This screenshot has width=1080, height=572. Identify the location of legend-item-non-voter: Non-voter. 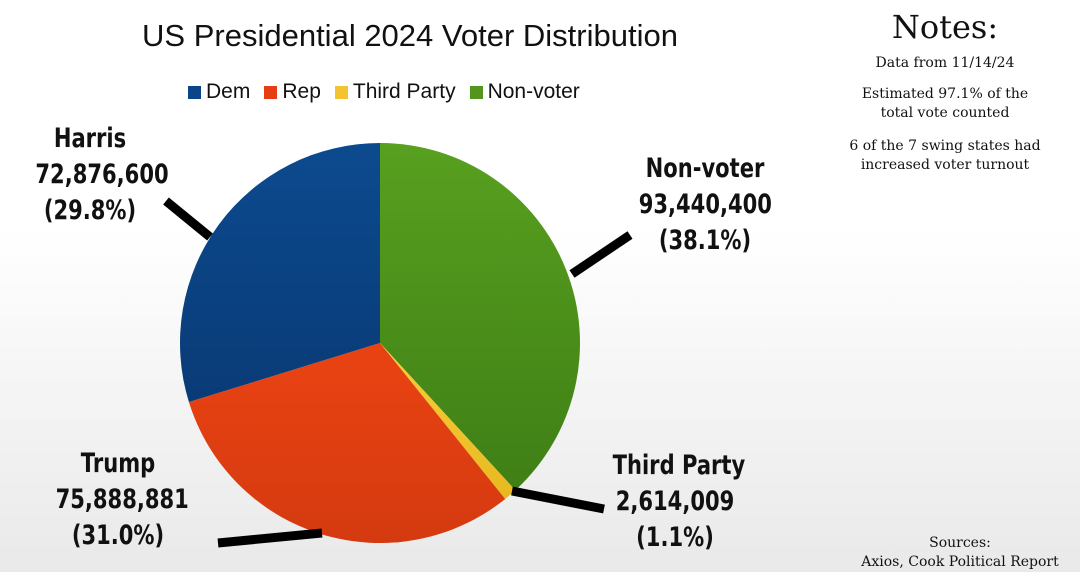
(524, 92).